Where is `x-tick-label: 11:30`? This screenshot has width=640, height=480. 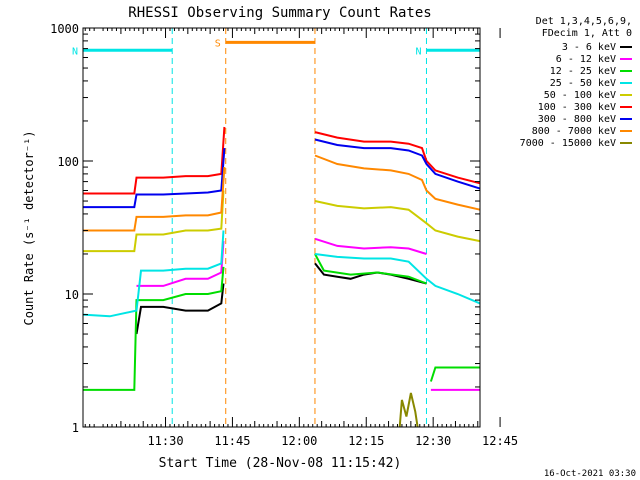 x-tick-label: 11:30 is located at coordinates (165, 441).